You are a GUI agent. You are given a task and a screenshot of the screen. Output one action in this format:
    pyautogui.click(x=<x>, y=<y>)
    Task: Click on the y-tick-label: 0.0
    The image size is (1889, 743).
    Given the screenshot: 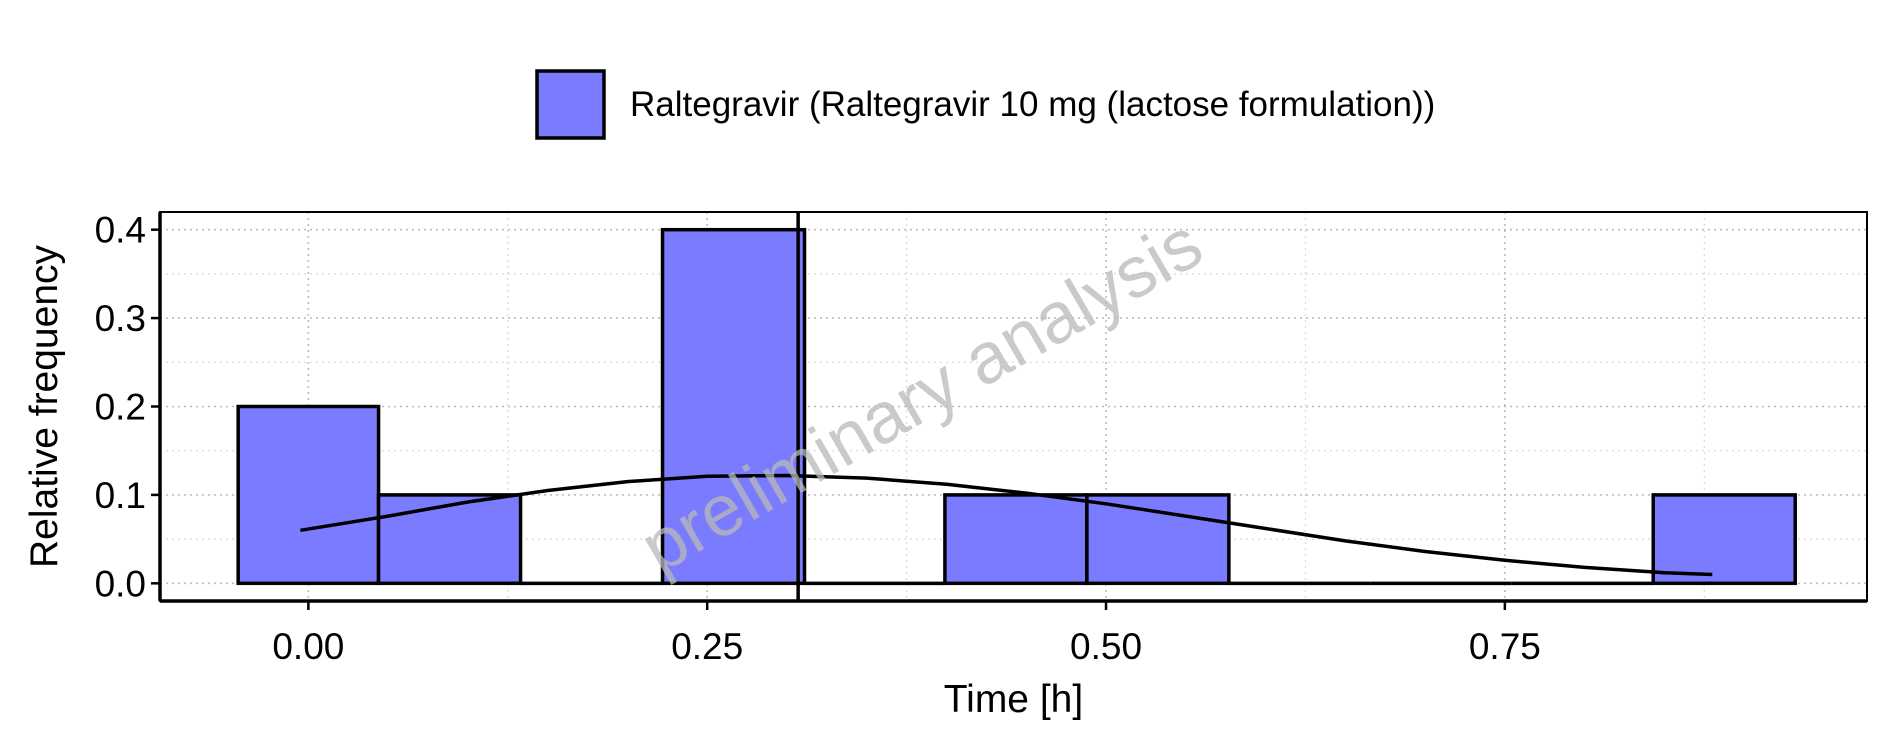 What is the action you would take?
    pyautogui.click(x=120, y=583)
    